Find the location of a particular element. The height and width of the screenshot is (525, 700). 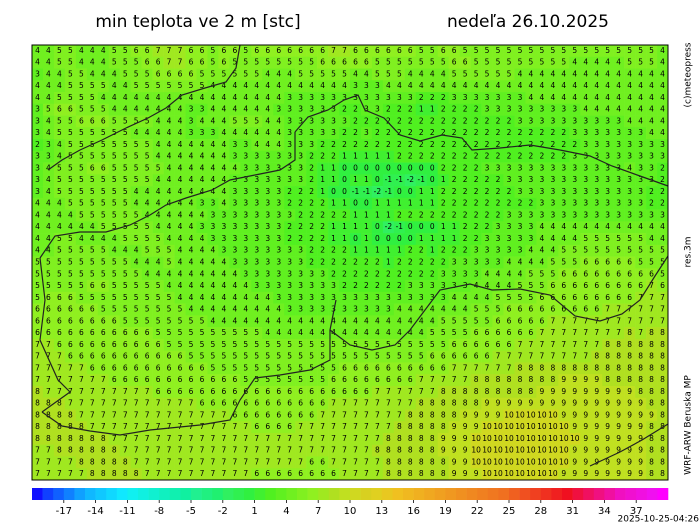

colorbar-tick-label: -5 is located at coordinates (191, 511).